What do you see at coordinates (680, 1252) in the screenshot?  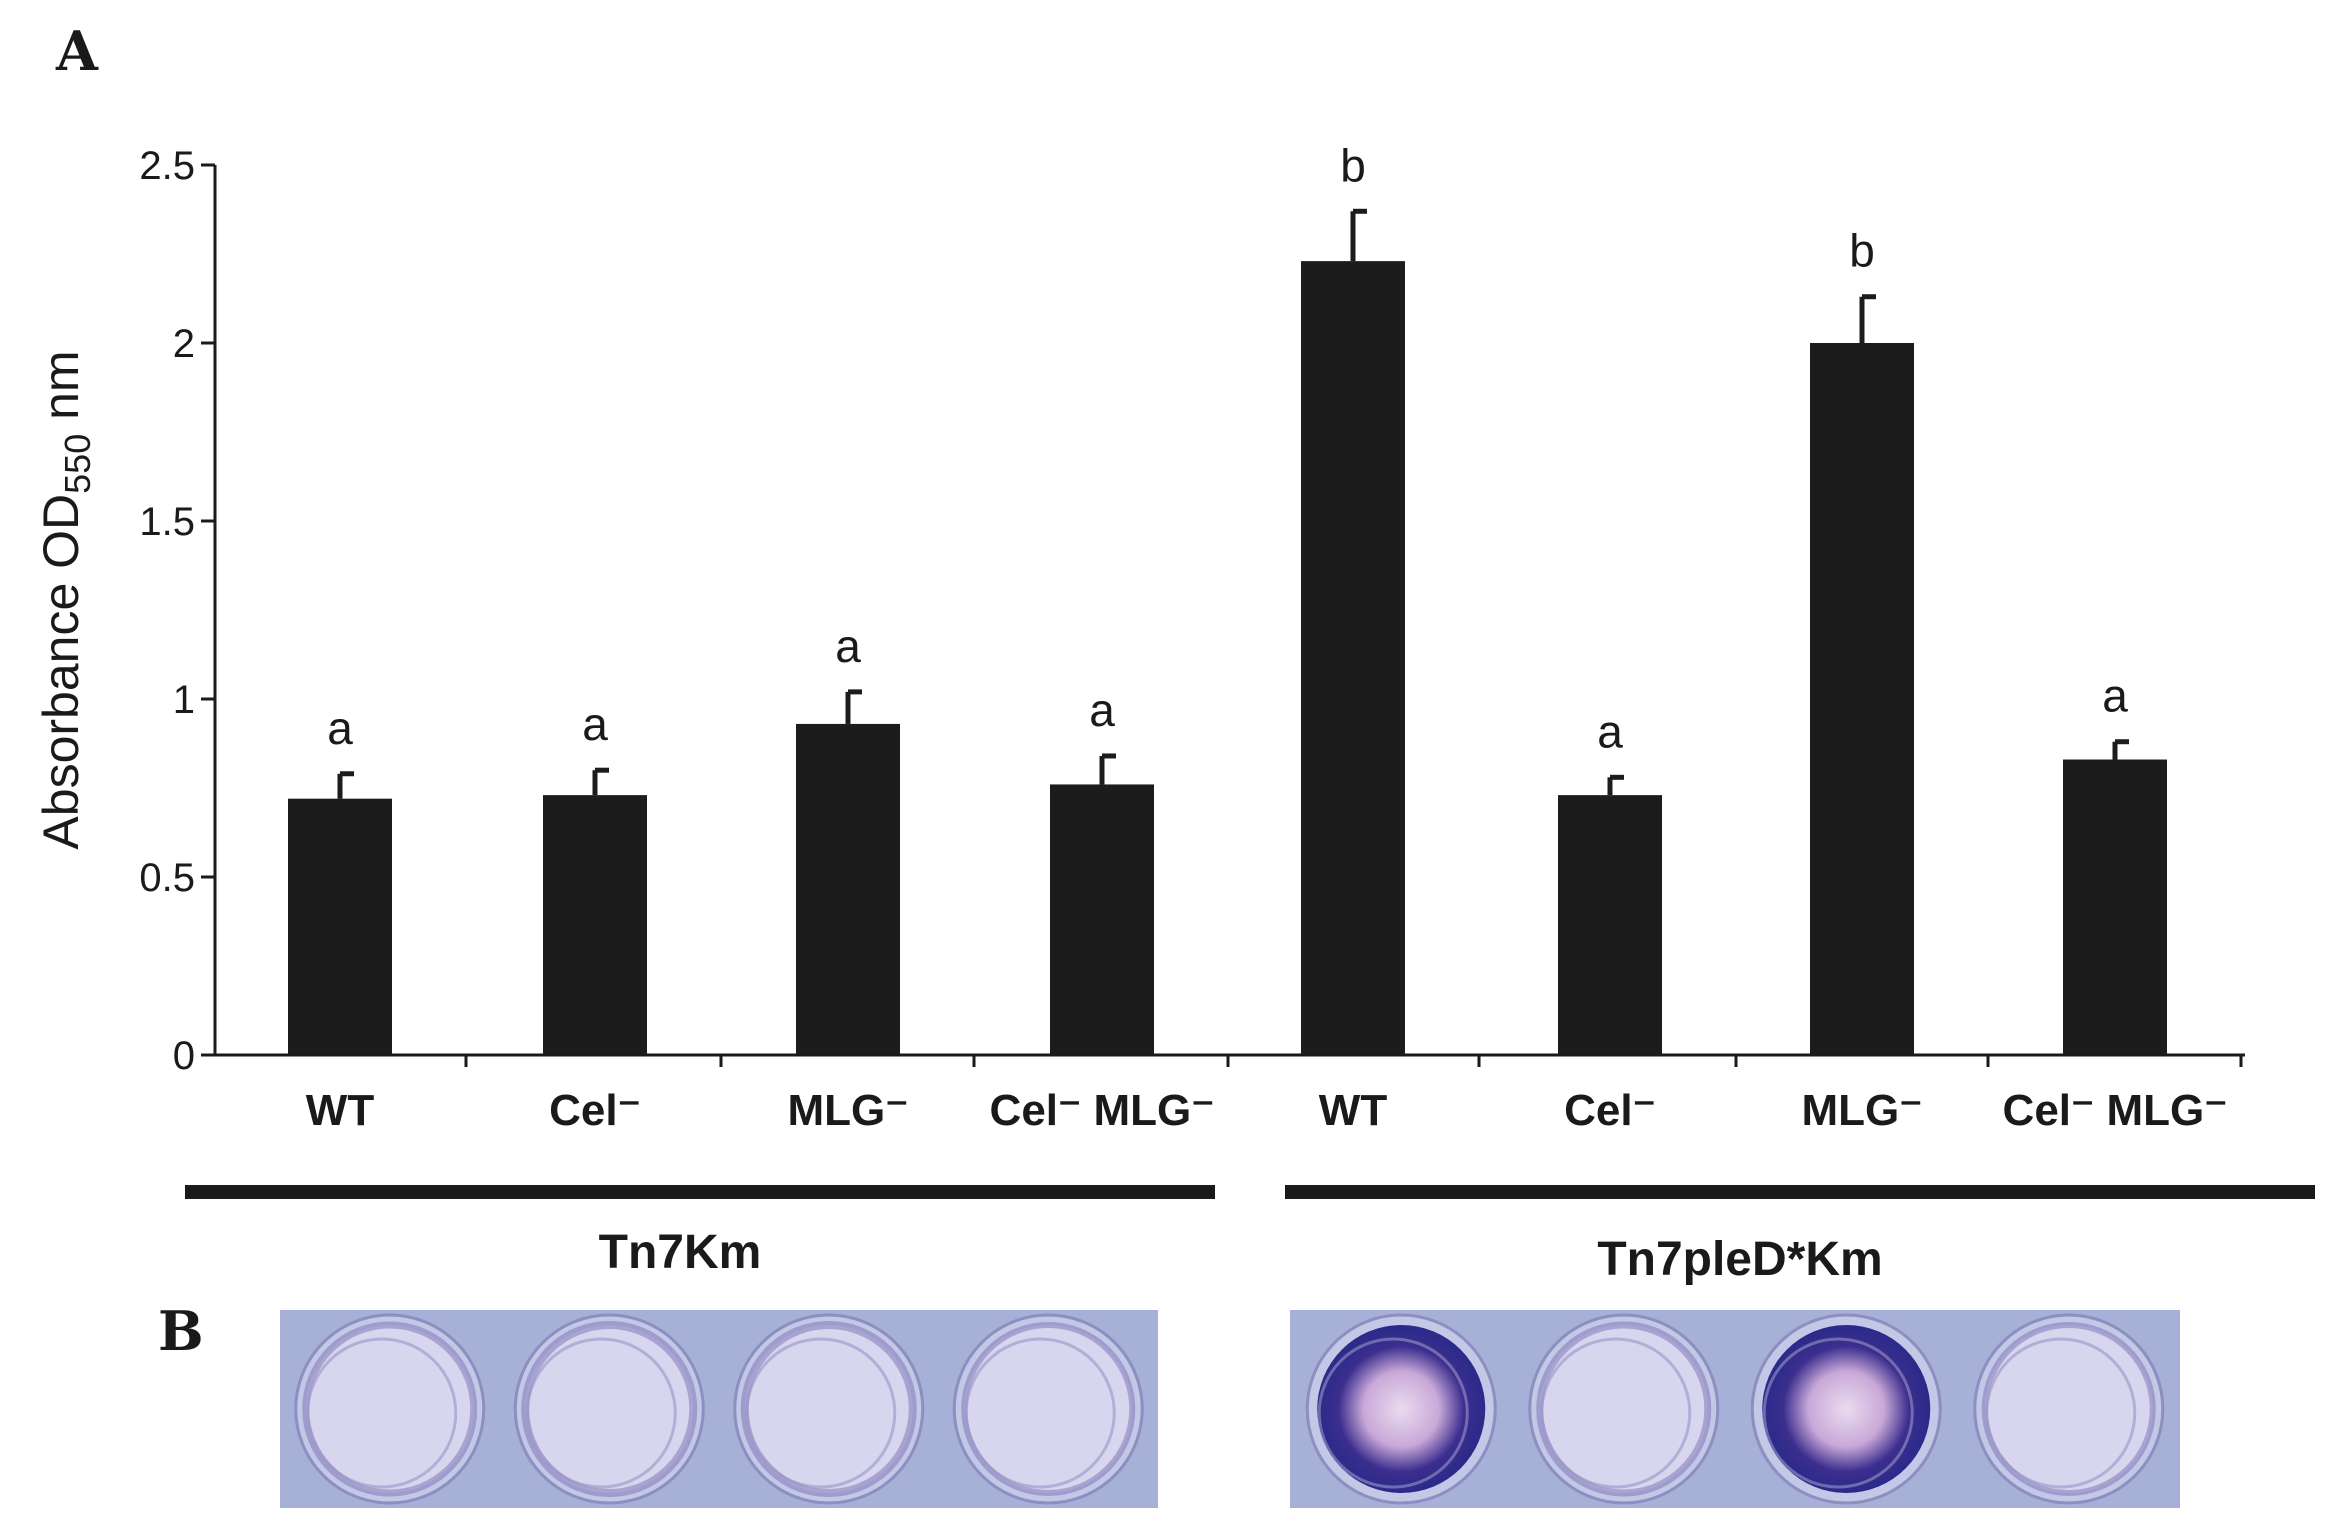 I see `group-label-tn7km: Tn7Km` at bounding box center [680, 1252].